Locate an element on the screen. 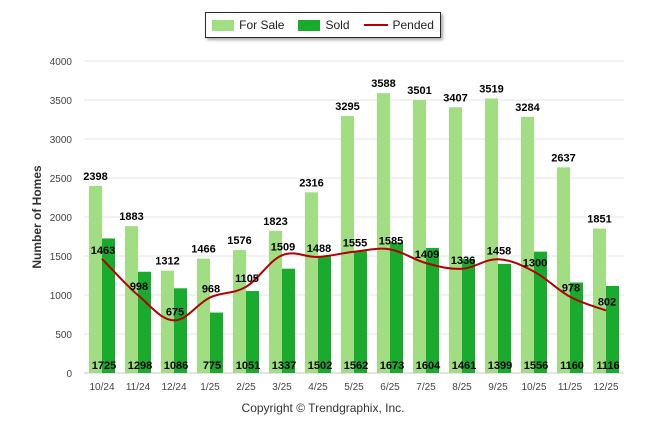  legend-swatch-sold is located at coordinates (309, 25).